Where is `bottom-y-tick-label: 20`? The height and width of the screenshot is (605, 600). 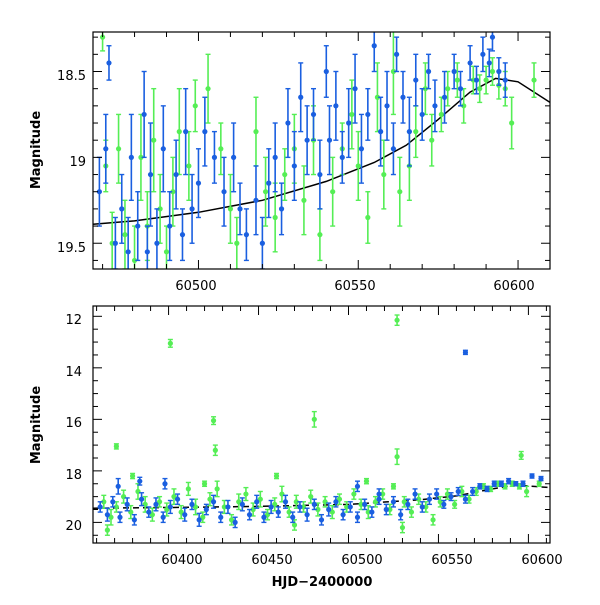 bottom-y-tick-label: 20 is located at coordinates (73, 526).